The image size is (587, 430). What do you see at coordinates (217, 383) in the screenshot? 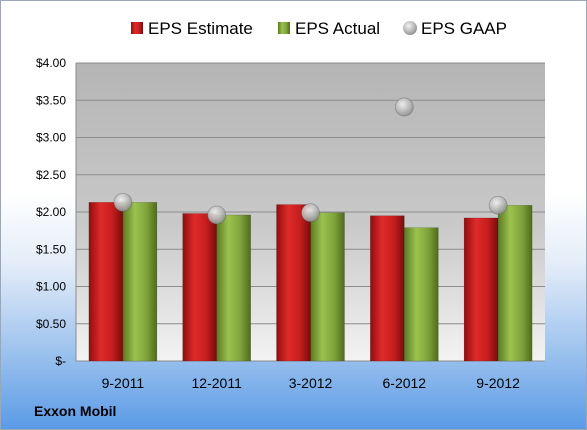
I see `x-tick-label: 12-2011` at bounding box center [217, 383].